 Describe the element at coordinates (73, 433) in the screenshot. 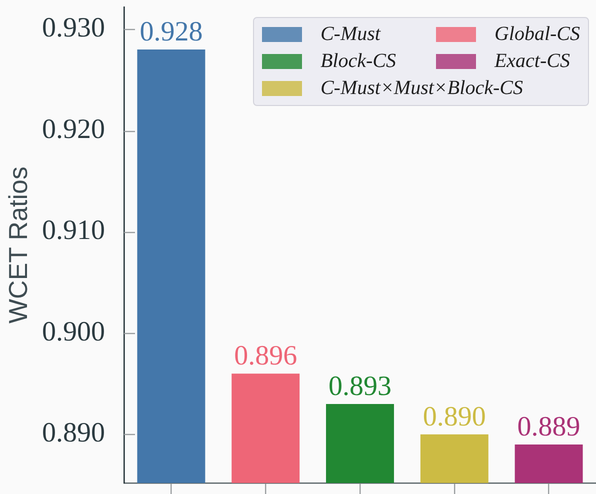

I see `y-tick-label: 0.890` at that location.